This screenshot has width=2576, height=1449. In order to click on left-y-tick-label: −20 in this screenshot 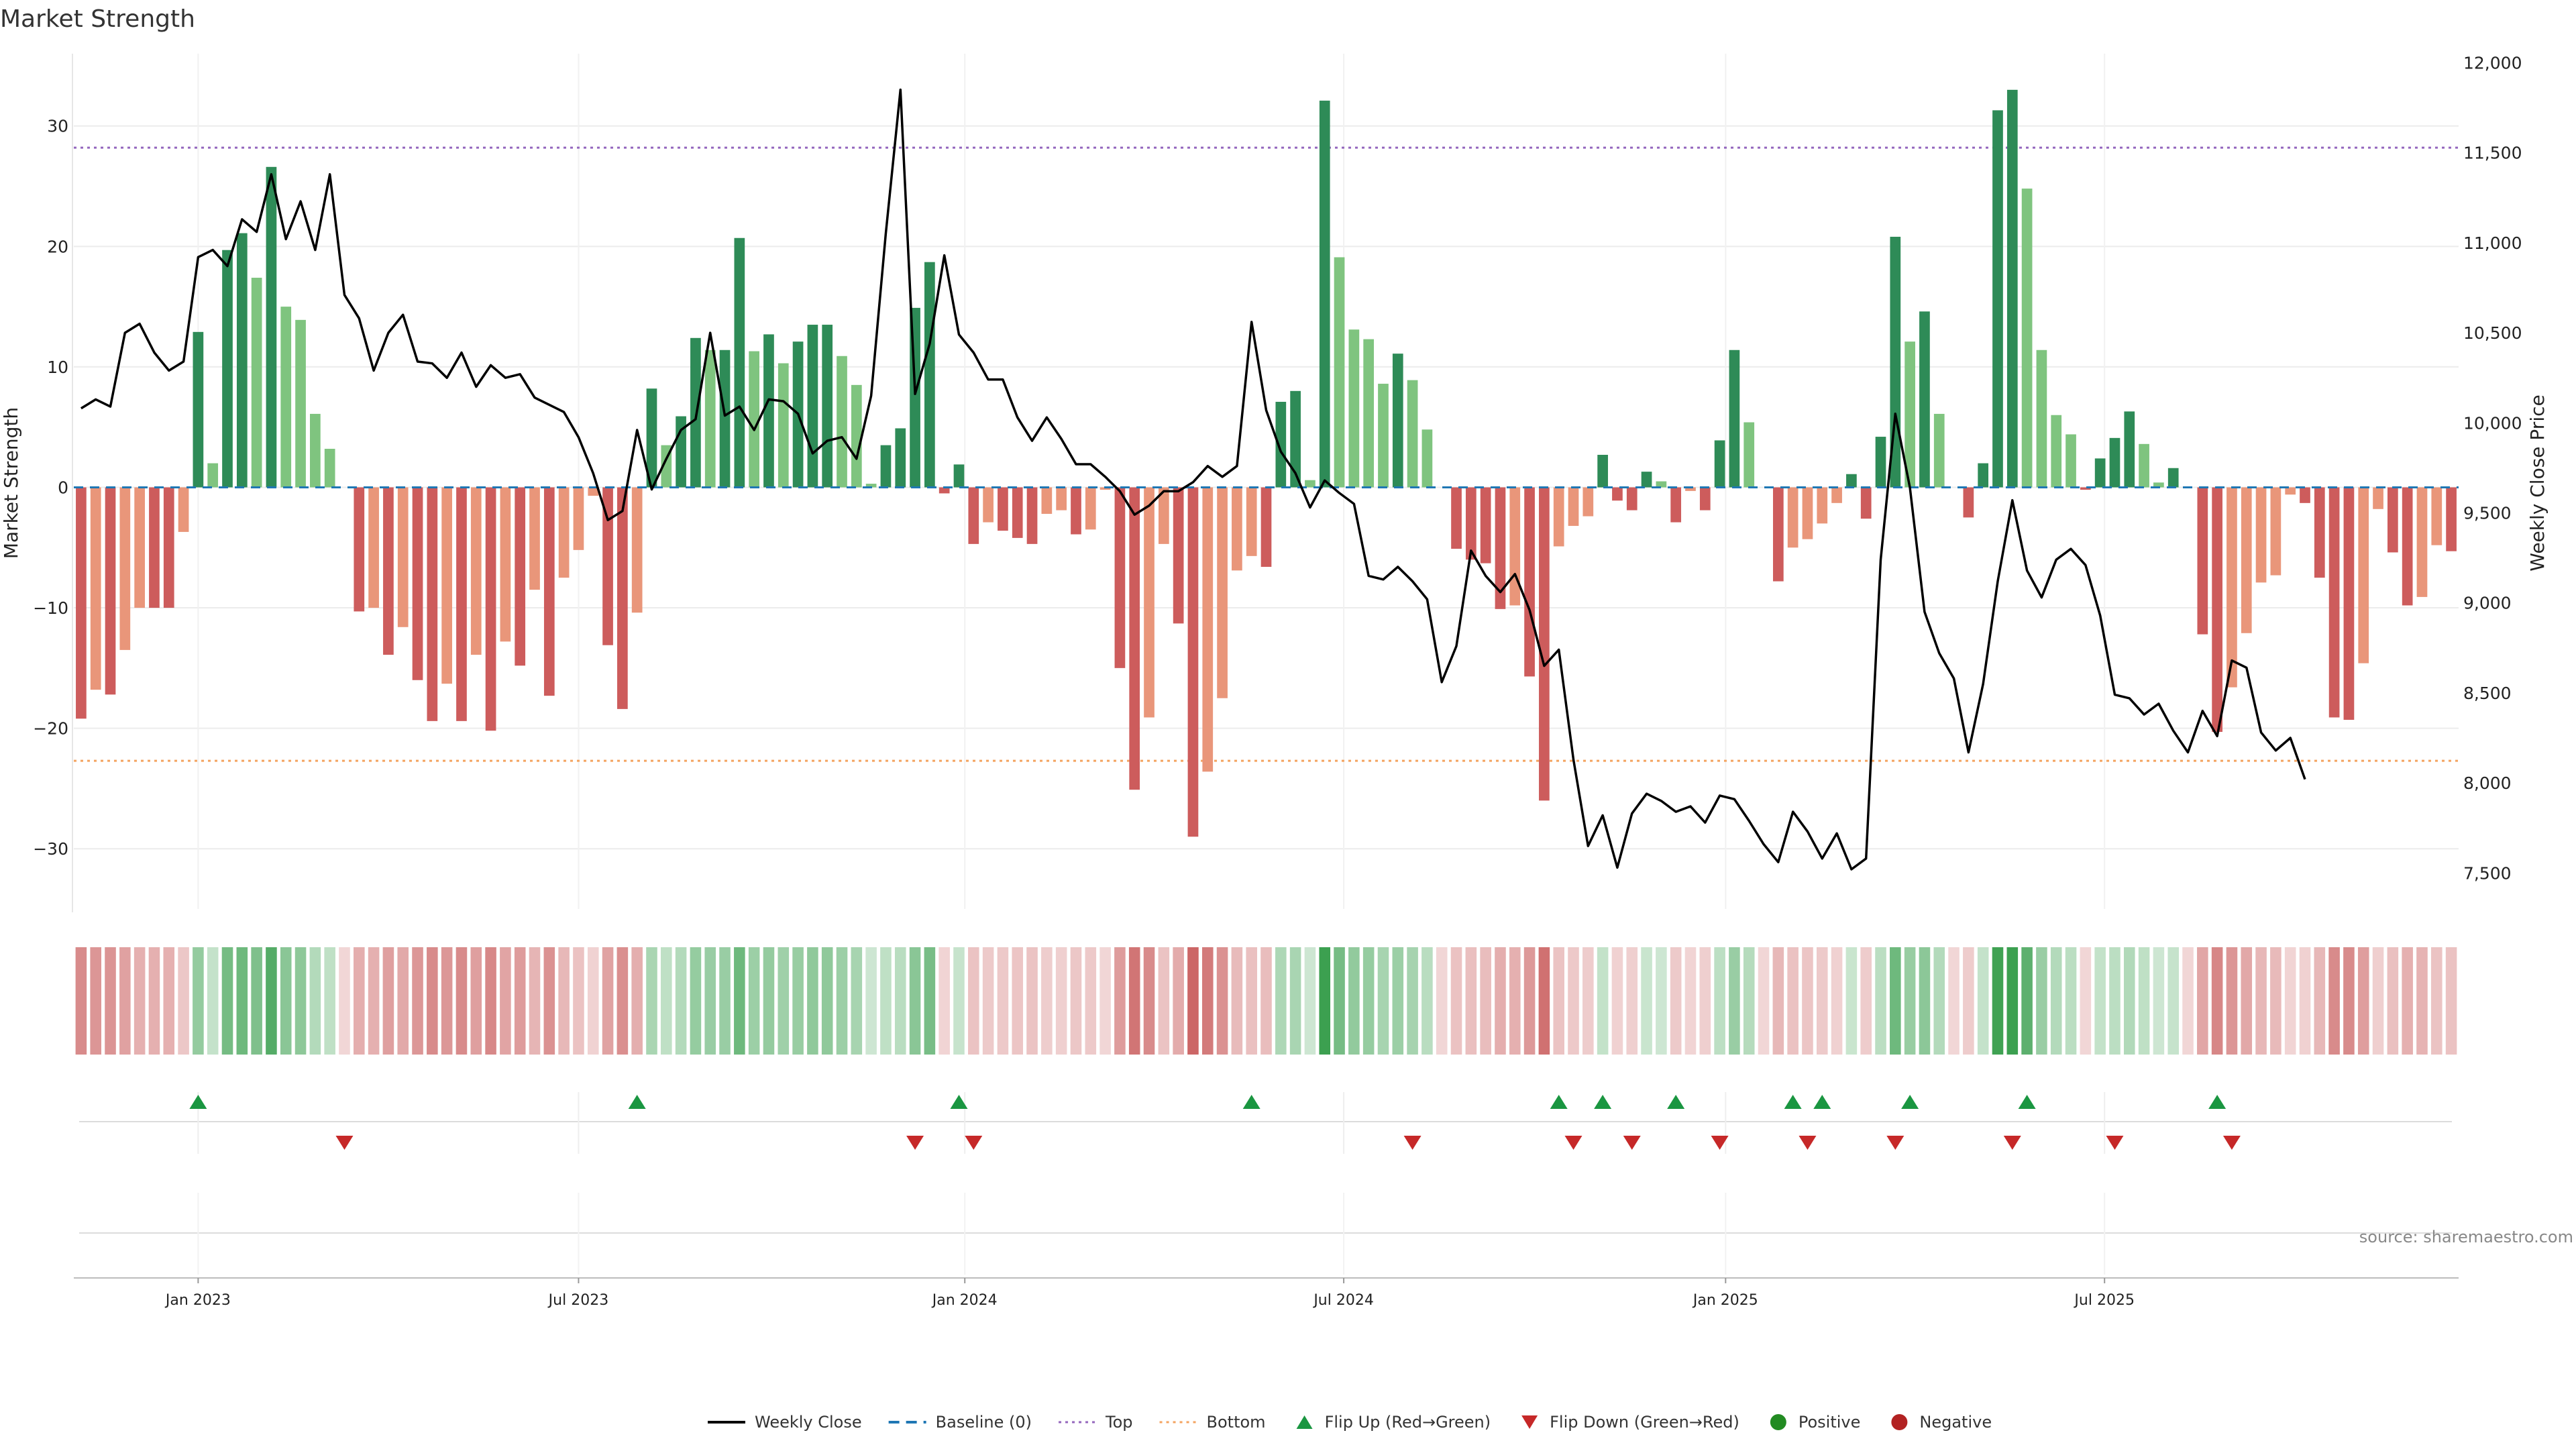, I will do `click(50, 729)`.